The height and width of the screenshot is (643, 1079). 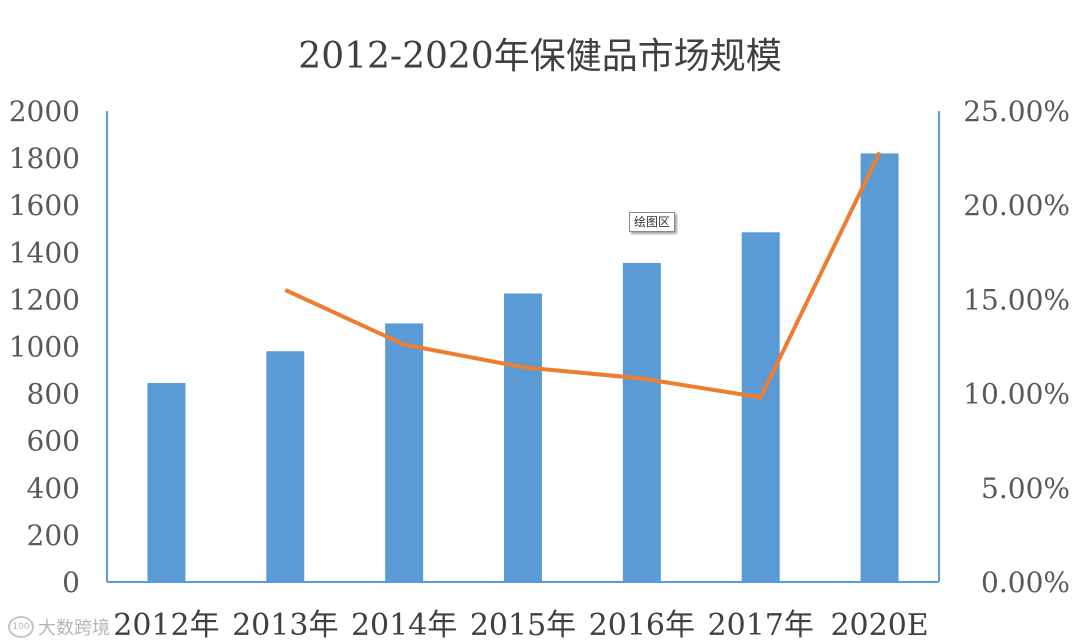 What do you see at coordinates (44, 252) in the screenshot?
I see `y-left-tick-label: 1400` at bounding box center [44, 252].